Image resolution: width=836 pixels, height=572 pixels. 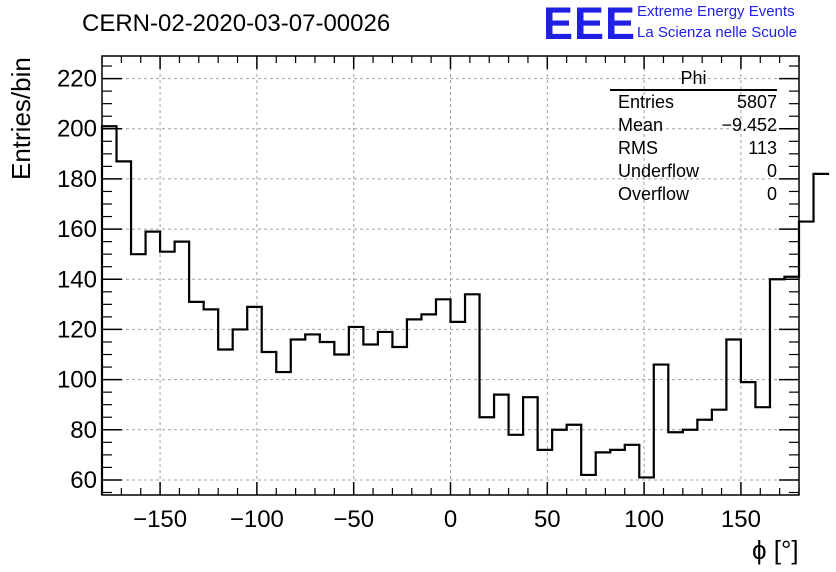 What do you see at coordinates (450, 519) in the screenshot?
I see `x-tick-label: 0` at bounding box center [450, 519].